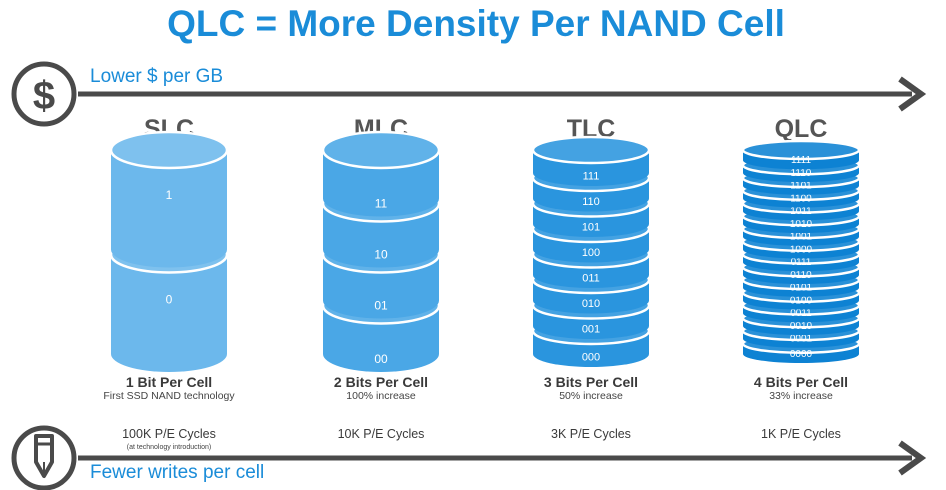 This screenshot has height=490, width=946. Describe the element at coordinates (381, 359) in the screenshot. I see `bit-state-label: 00` at that location.